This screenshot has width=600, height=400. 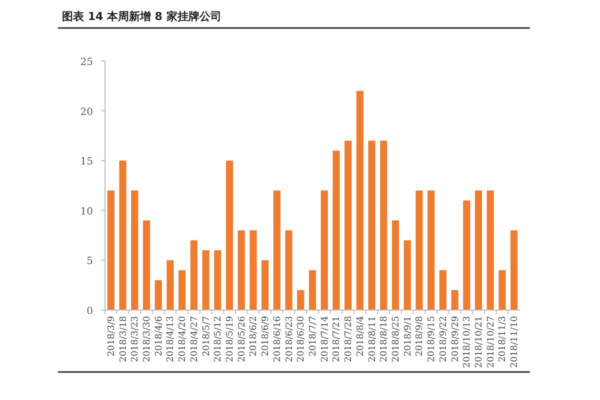 What do you see at coordinates (86, 162) in the screenshot?
I see `y-tick-label: 15` at bounding box center [86, 162].